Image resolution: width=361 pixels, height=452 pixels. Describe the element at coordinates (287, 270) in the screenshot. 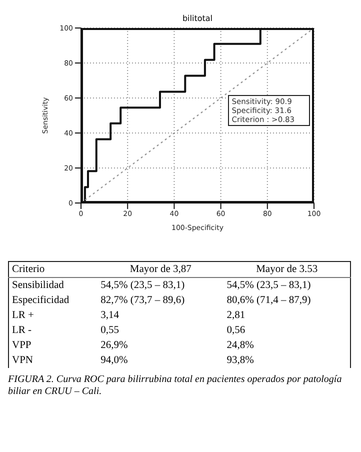

I see `text: Mayor de 3.53` at that location.